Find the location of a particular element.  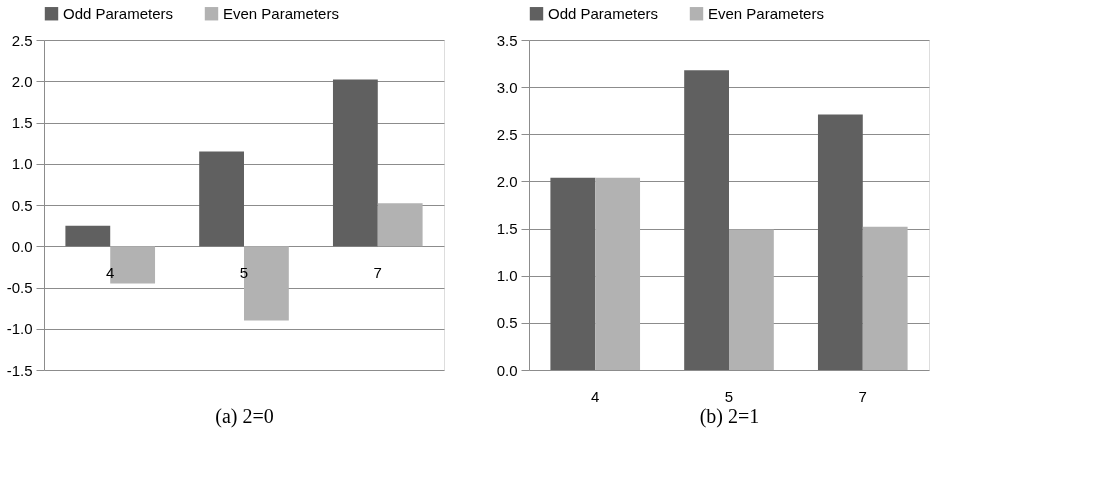

x-axis-title: (a) 2=0 is located at coordinates (244, 416).